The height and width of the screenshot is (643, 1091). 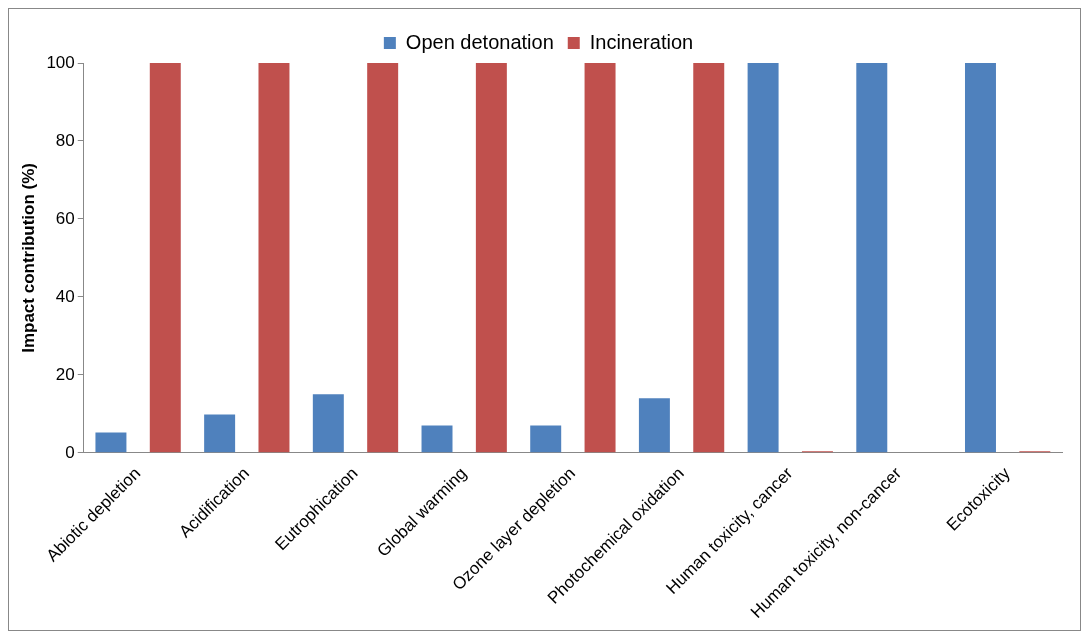 I want to click on y-tick-label: 20, so click(x=65, y=374).